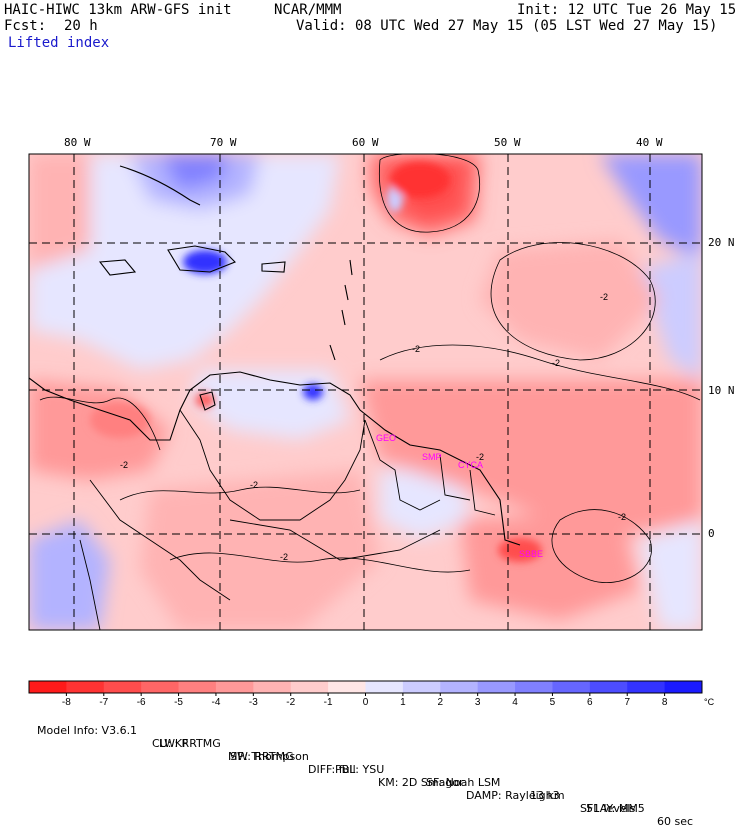 This screenshot has width=740, height=828. Describe the element at coordinates (87, 730) in the screenshot. I see `footer-model-version: Model Info: V3.6.1` at that location.